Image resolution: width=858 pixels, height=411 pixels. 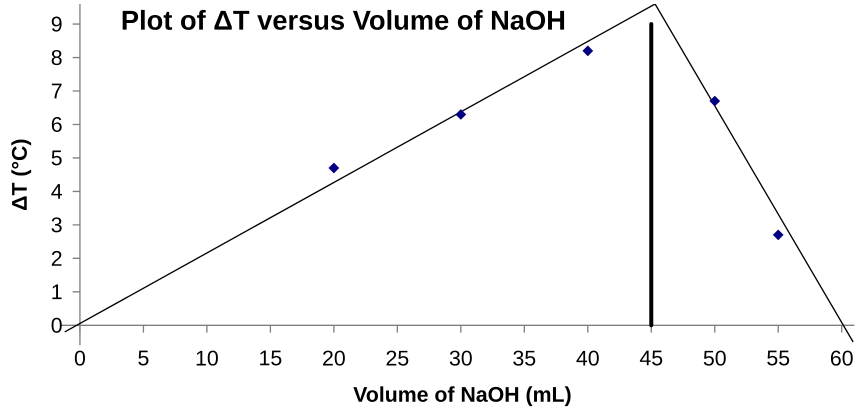 What do you see at coordinates (271, 358) in the screenshot?
I see `x-tick-label: 15` at bounding box center [271, 358].